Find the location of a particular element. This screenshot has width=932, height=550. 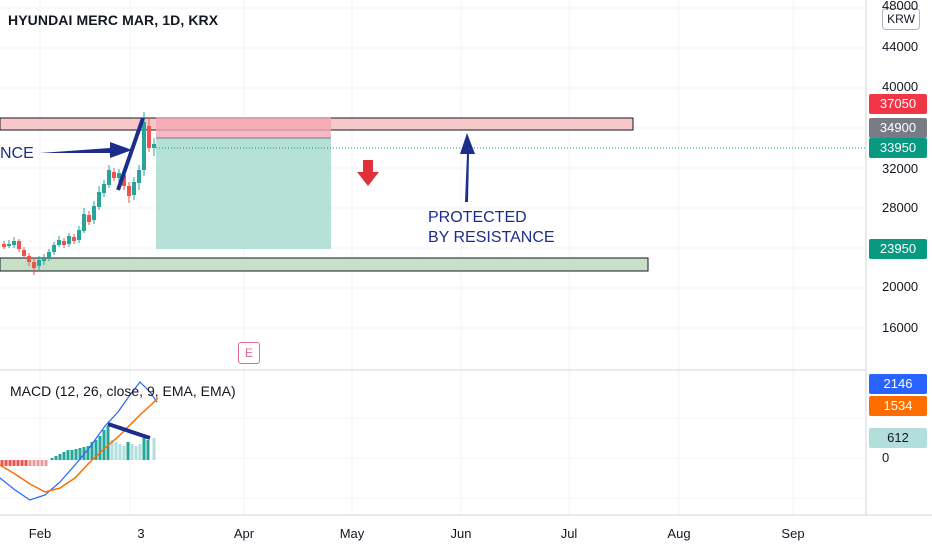

price-tag-target: 23950 is located at coordinates (898, 249).